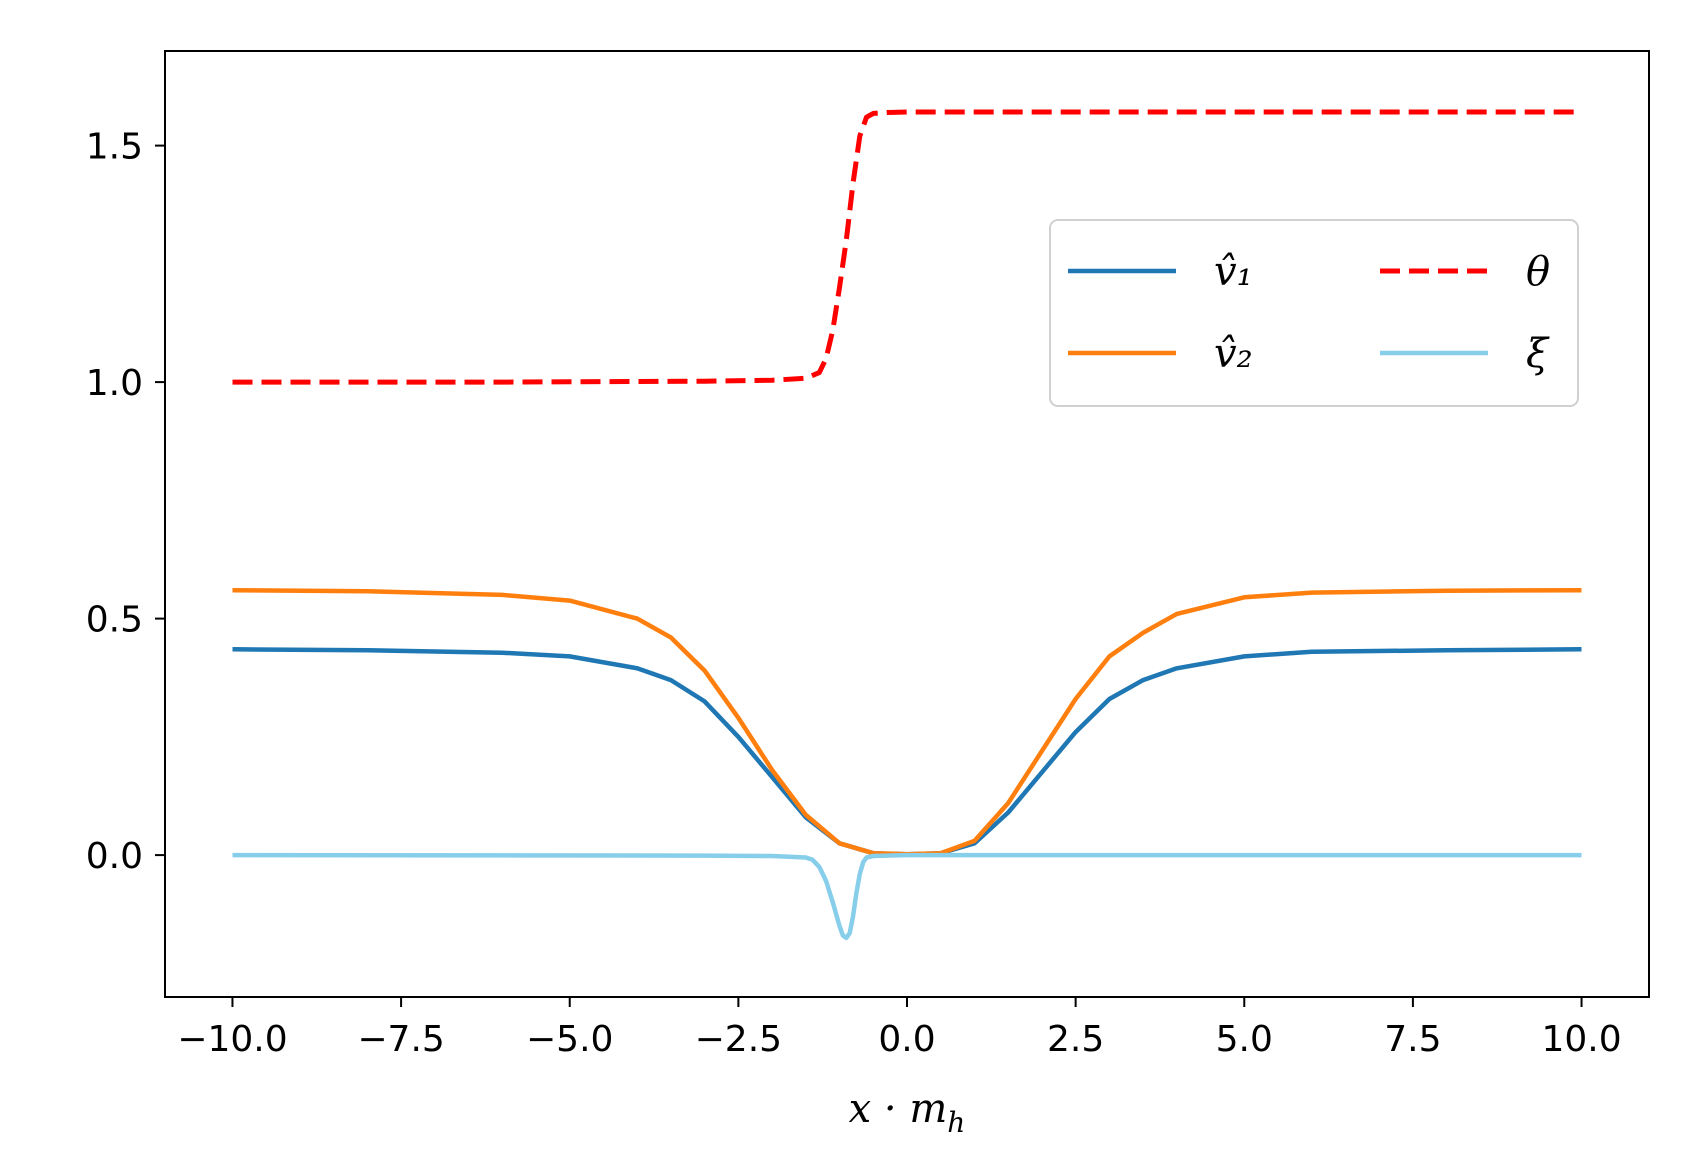 This screenshot has width=1693, height=1172. Describe the element at coordinates (1412, 1039) in the screenshot. I see `x-tick-label: 7.5` at that location.